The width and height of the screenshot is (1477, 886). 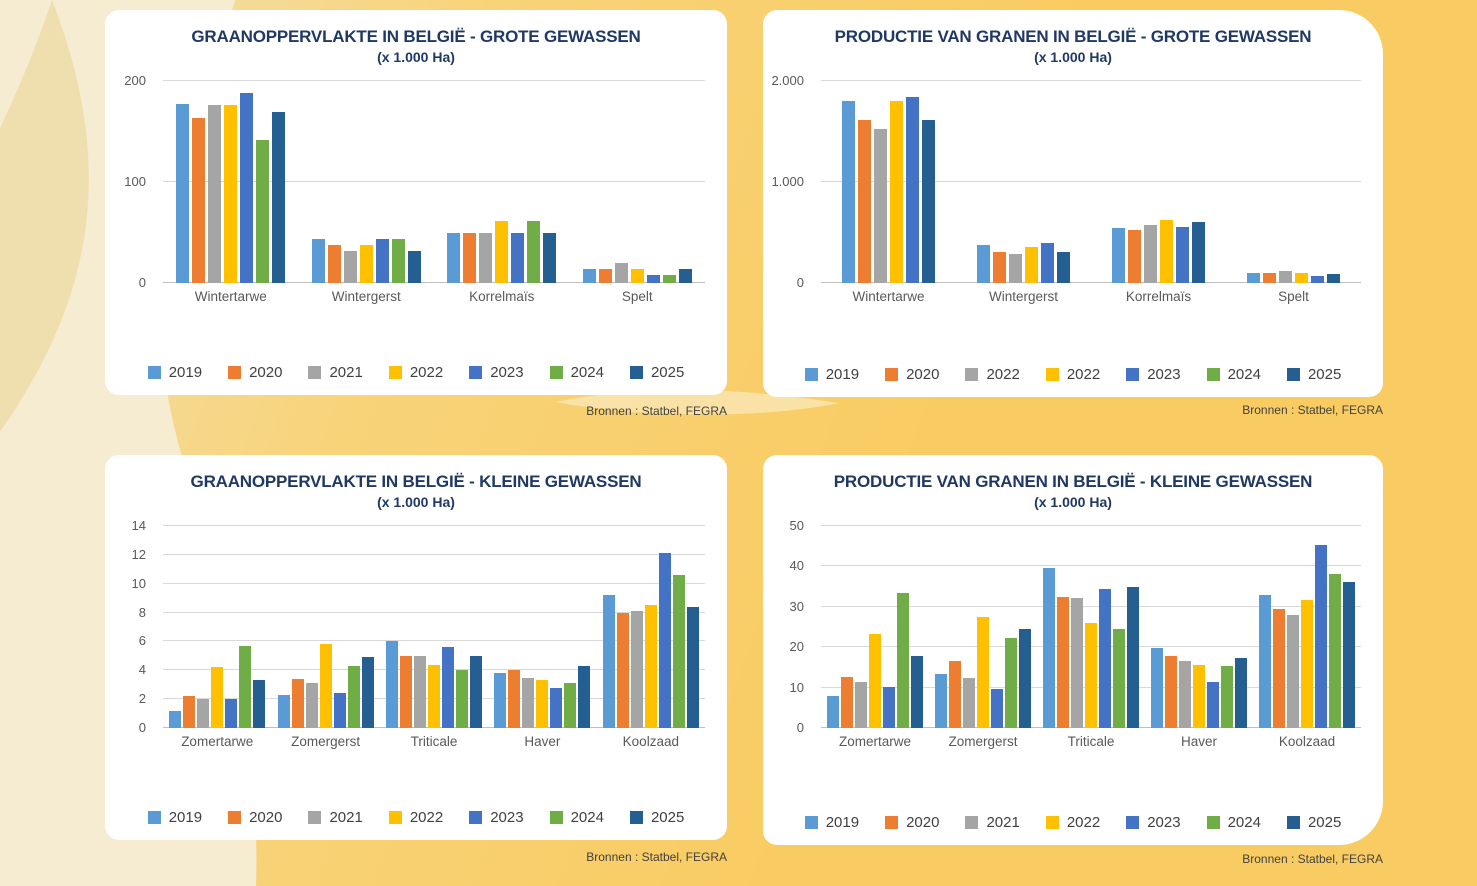 What do you see at coordinates (183, 193) in the screenshot?
I see `bar-wintertarwe-2019` at bounding box center [183, 193].